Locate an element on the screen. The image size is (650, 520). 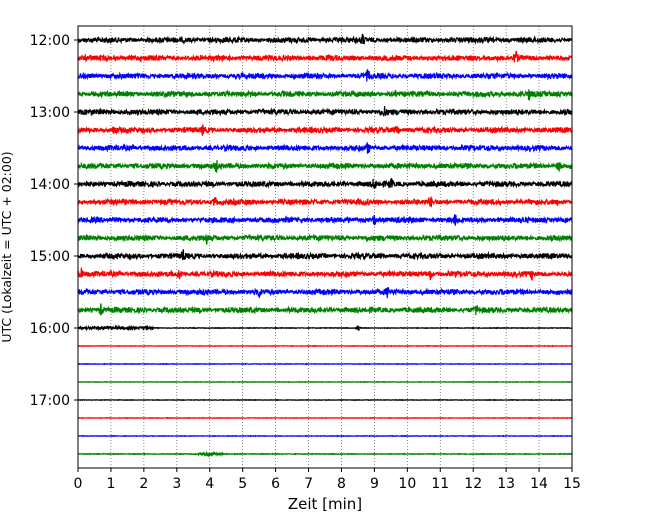
x-tick-label: 11 is located at coordinates (440, 484).